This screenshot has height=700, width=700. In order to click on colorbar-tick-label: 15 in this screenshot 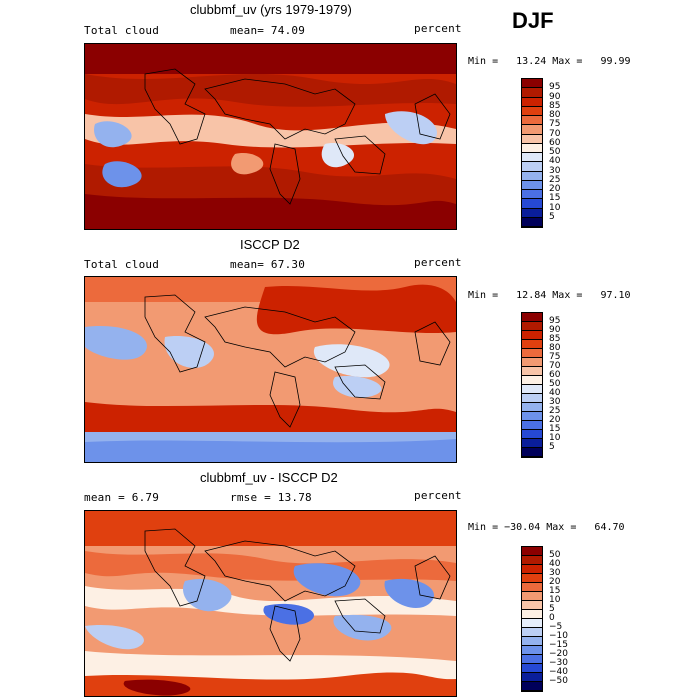, I will do `click(555, 198)`.